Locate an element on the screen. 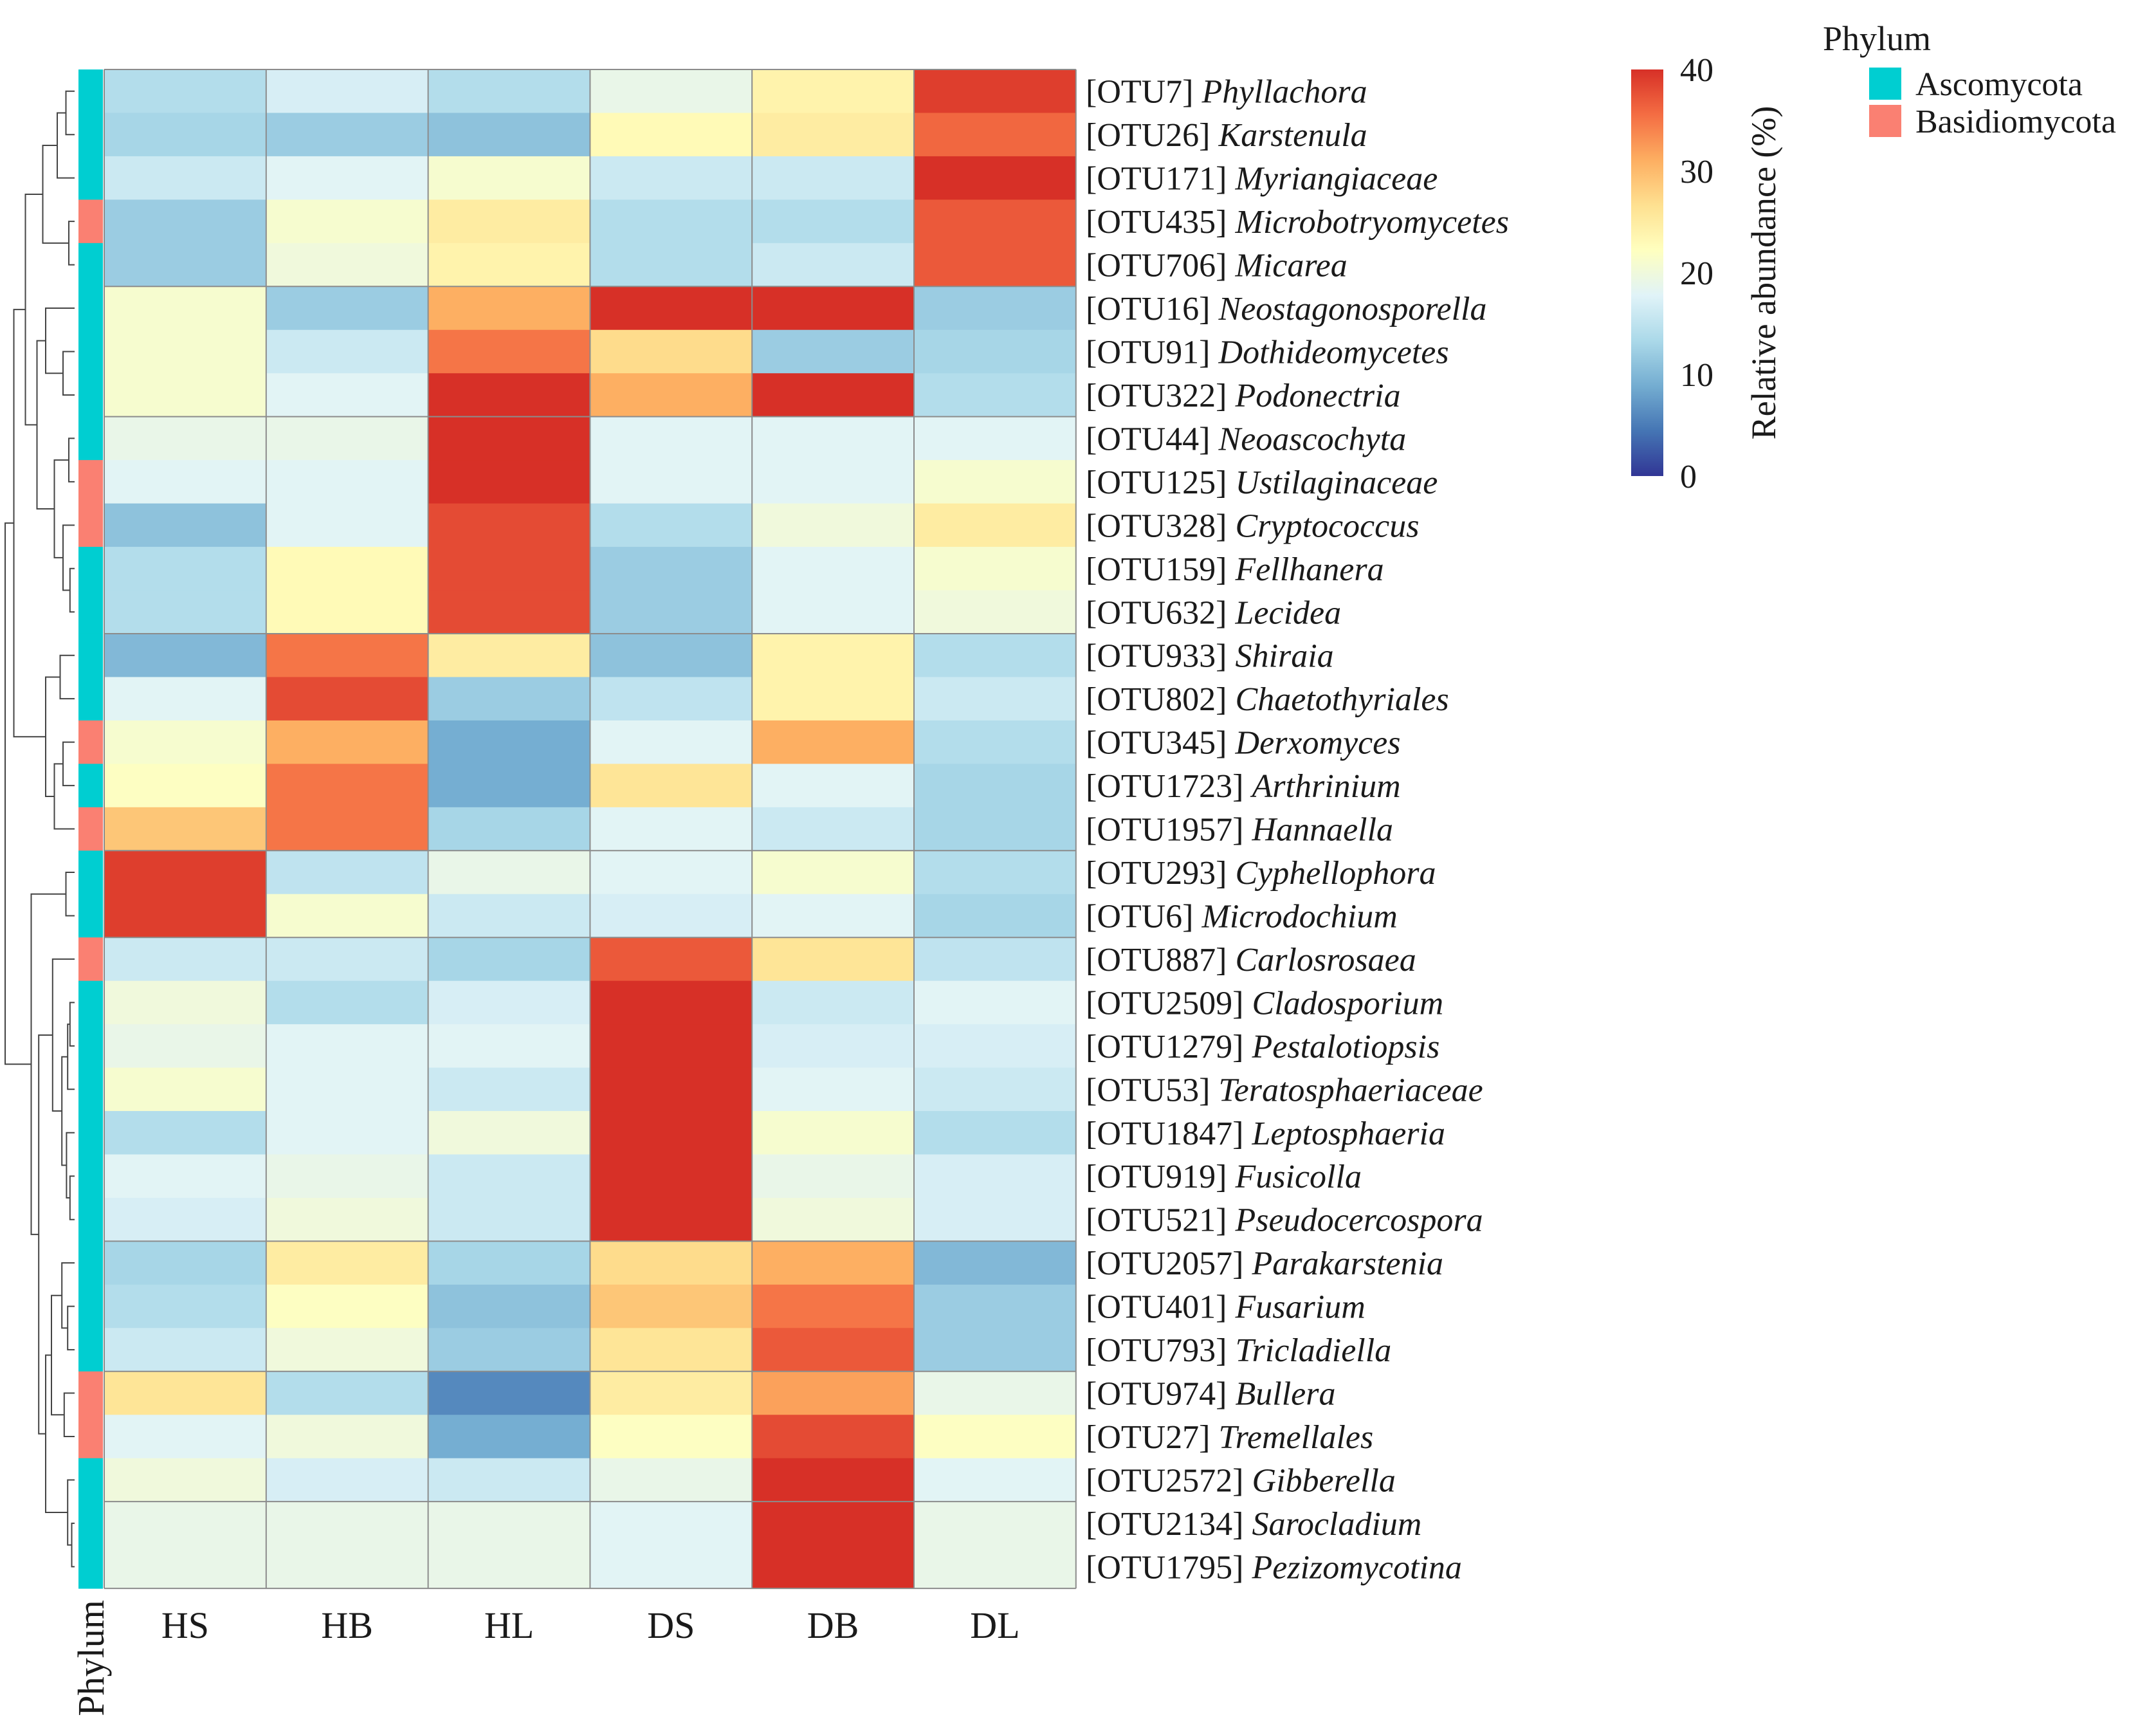 This screenshot has width=2156, height=1726. row-label-otu: [OTU933] is located at coordinates (1161, 657).